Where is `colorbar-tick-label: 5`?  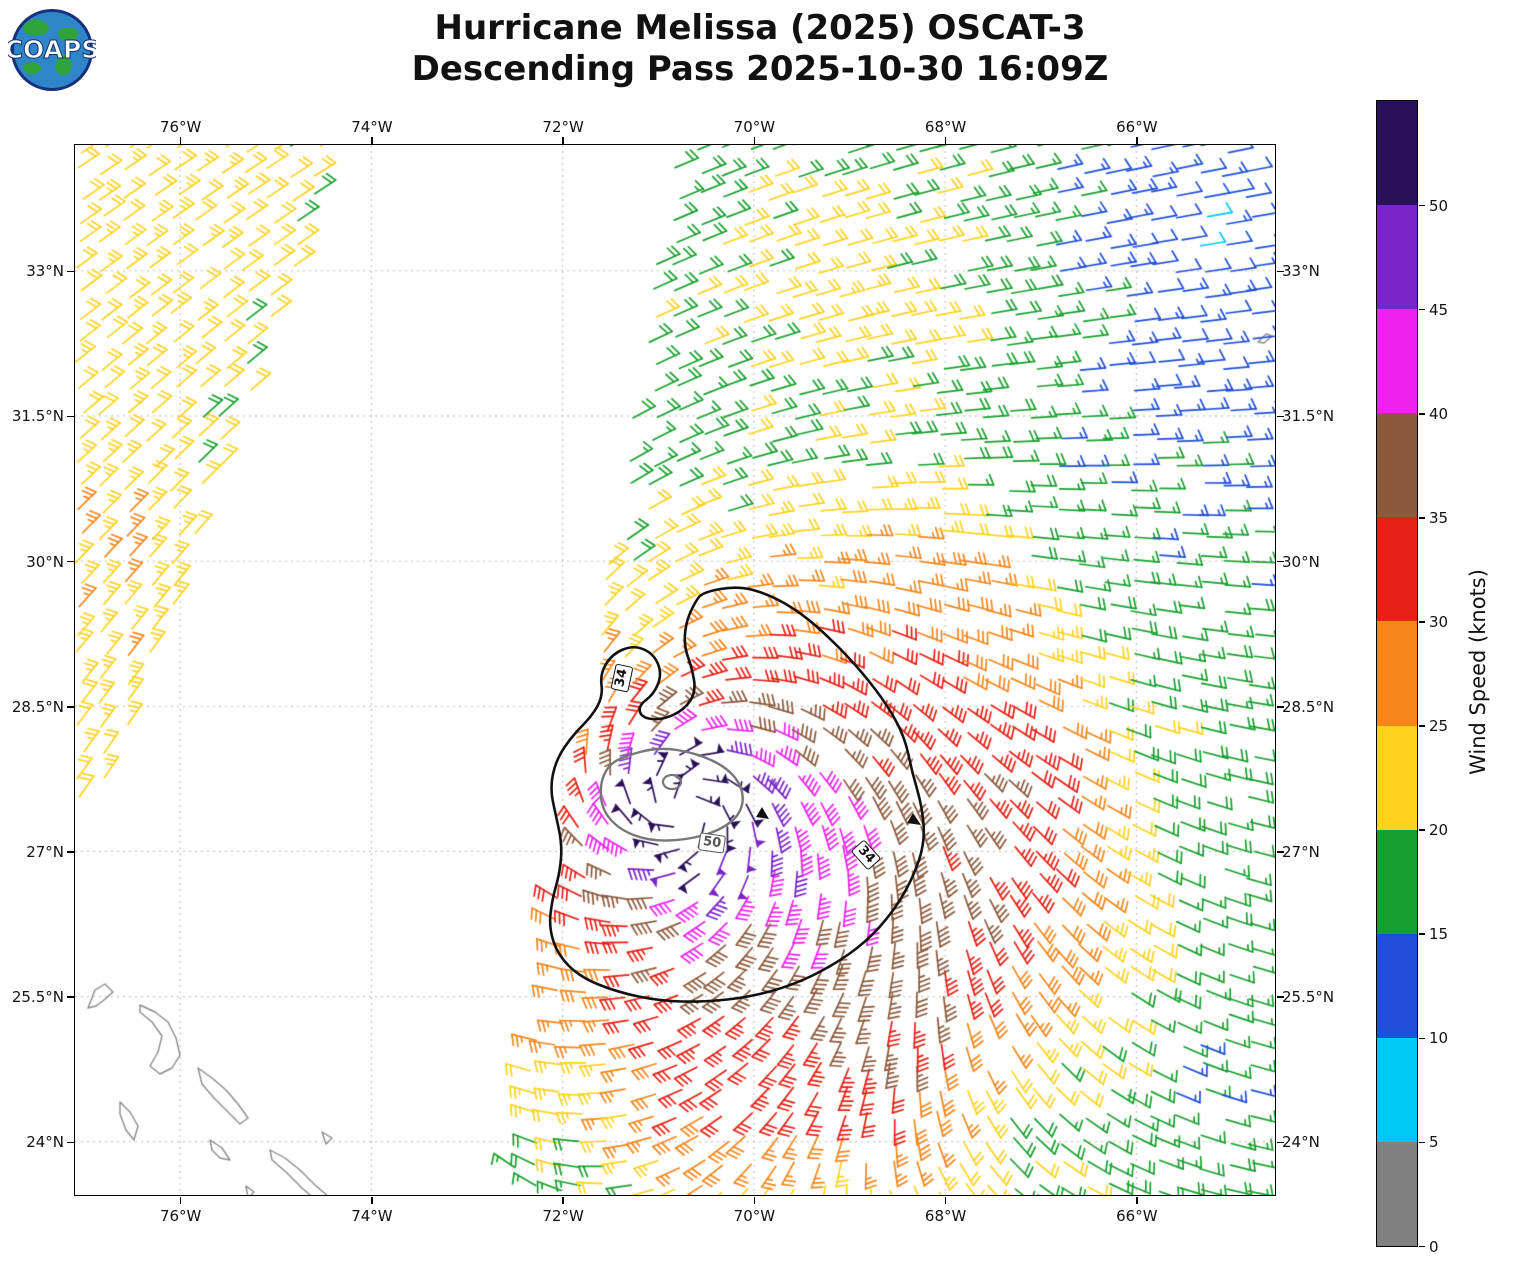
colorbar-tick-label: 5 is located at coordinates (1434, 1142).